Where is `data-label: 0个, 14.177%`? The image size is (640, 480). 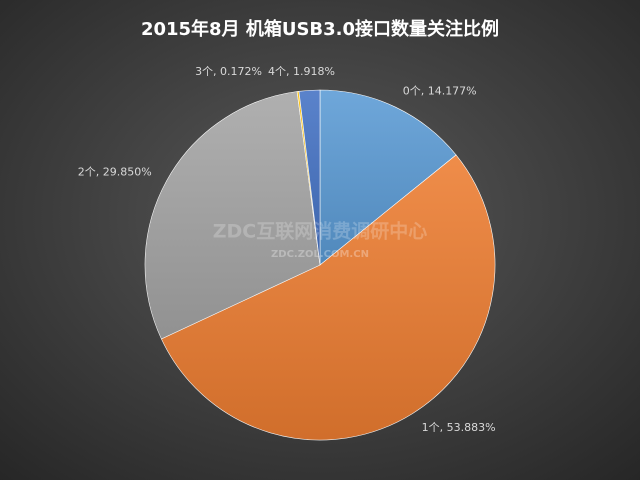
data-label: 0个, 14.177% is located at coordinates (440, 91).